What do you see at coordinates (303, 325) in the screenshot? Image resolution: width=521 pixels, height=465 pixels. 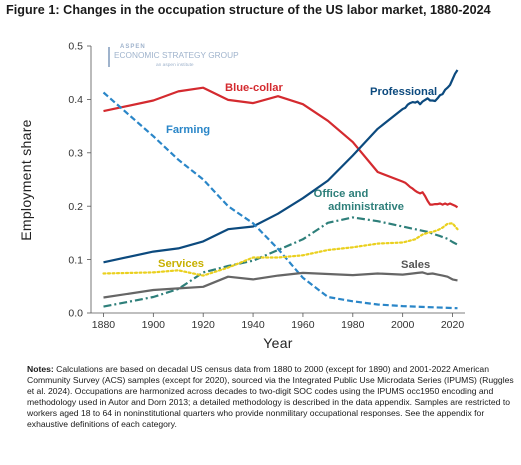 I see `x-tick-label: 1960` at bounding box center [303, 325].